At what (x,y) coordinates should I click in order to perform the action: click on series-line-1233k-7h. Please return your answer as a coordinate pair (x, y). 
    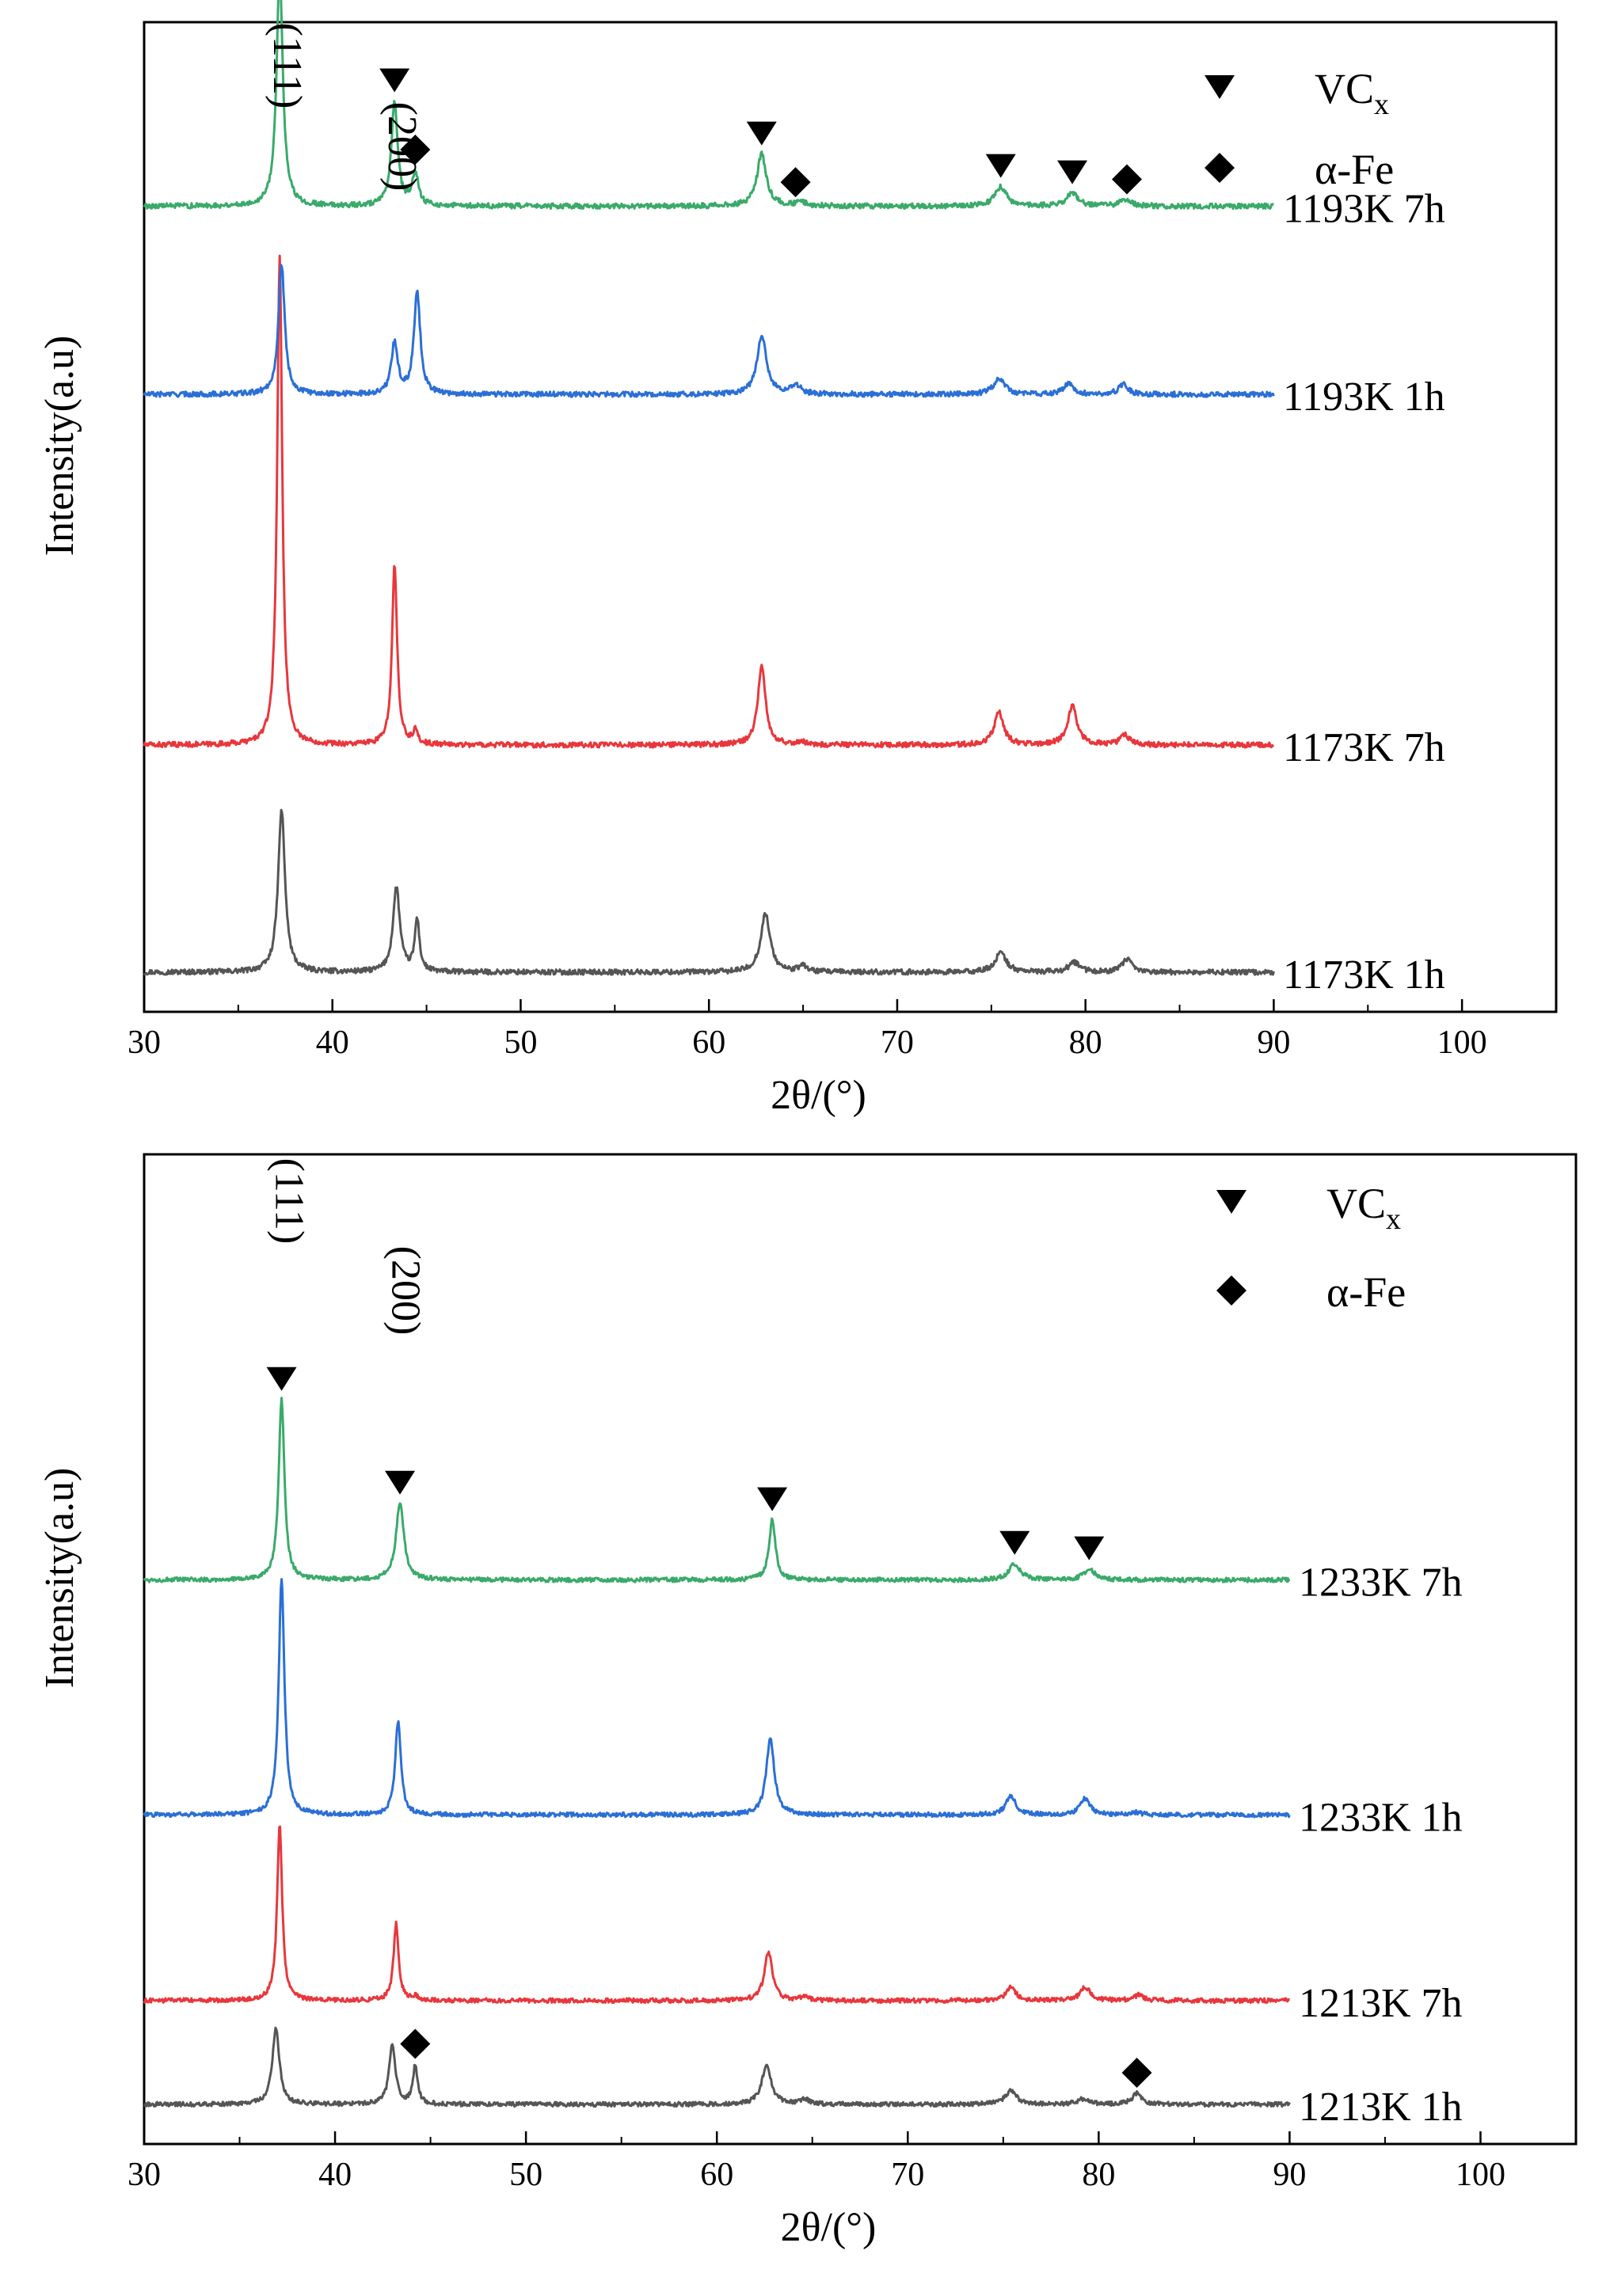
    Looking at the image, I should click on (717, 1490).